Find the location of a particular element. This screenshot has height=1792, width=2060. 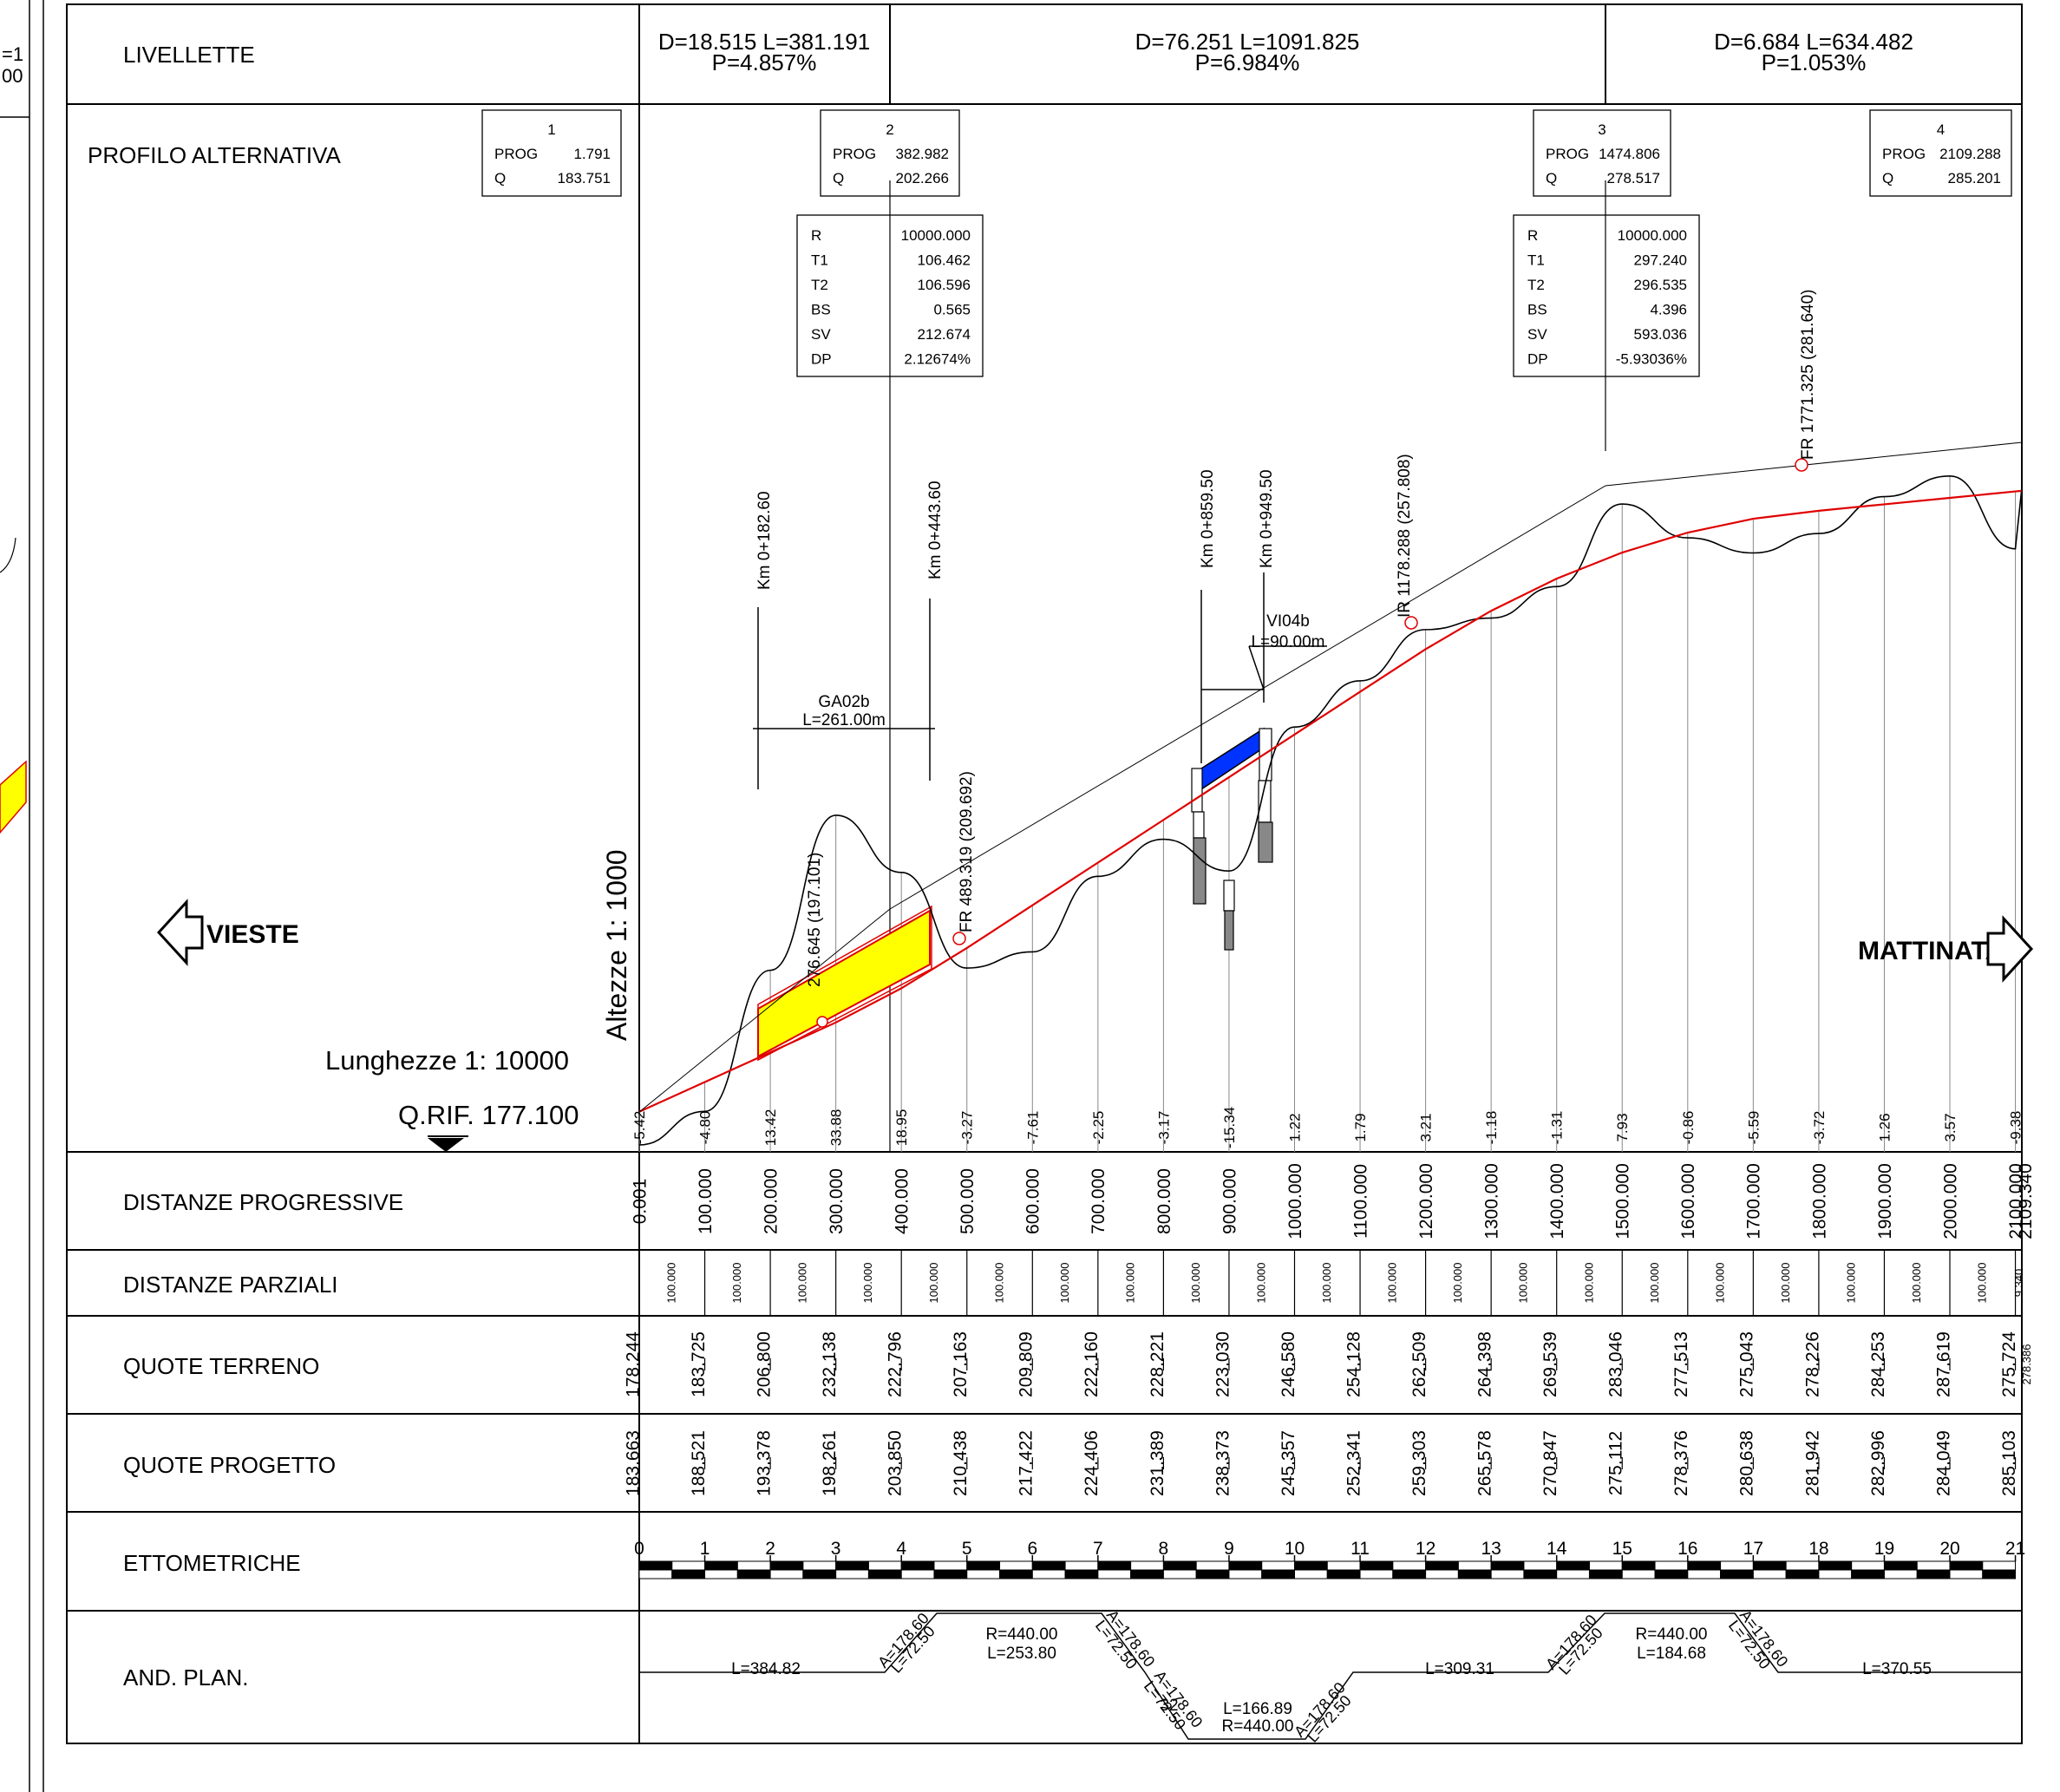

difference-label: -7.61 is located at coordinates (1032, 1128).